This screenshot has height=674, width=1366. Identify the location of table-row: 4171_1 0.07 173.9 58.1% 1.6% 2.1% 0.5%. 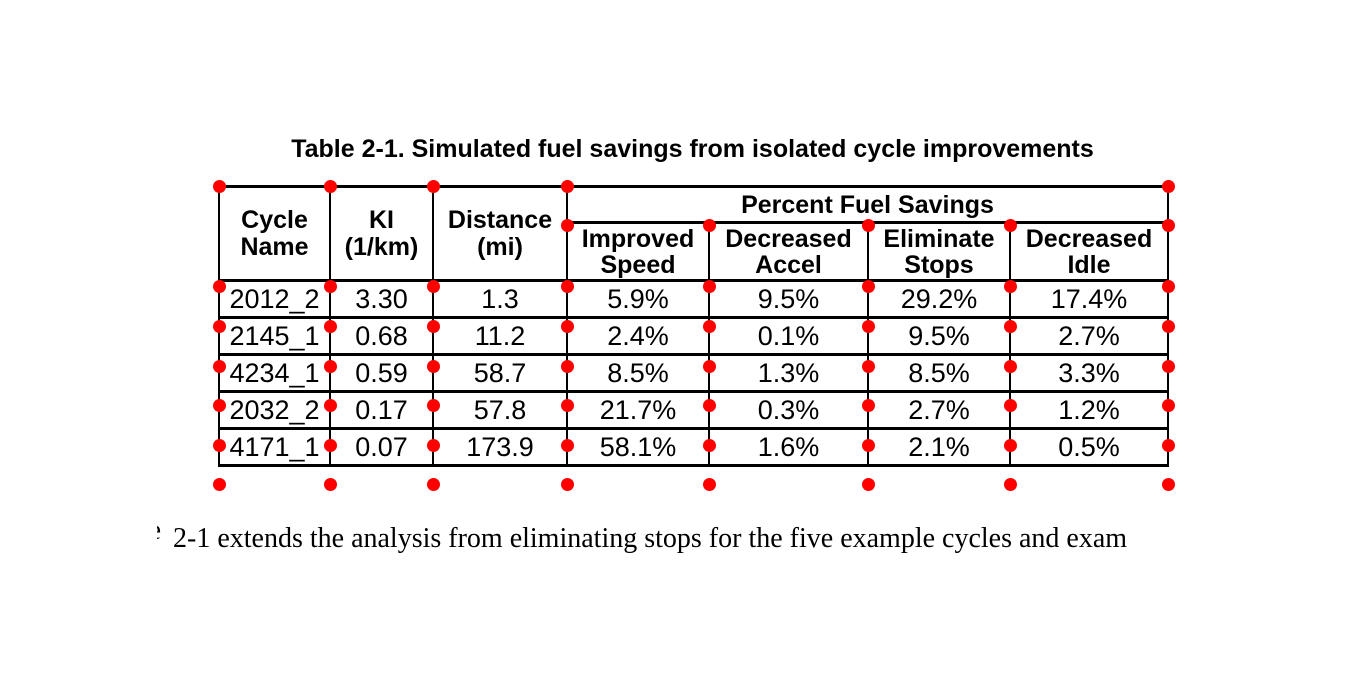
(693, 447).